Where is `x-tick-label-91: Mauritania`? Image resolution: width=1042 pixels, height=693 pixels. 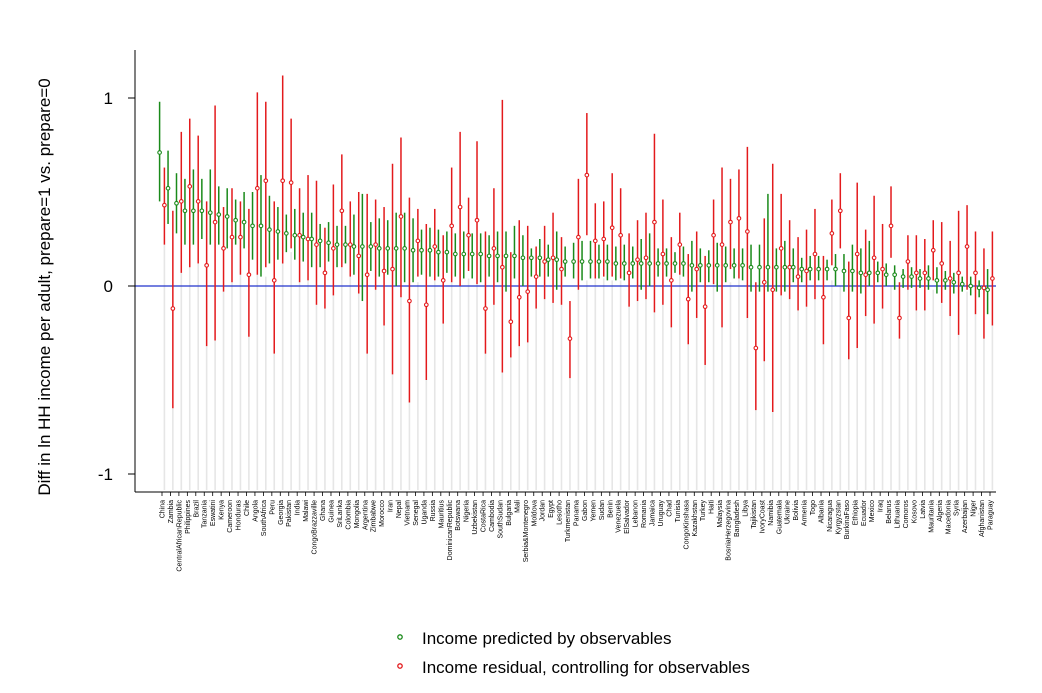 x-tick-label-91: Mauritania is located at coordinates (931, 516).